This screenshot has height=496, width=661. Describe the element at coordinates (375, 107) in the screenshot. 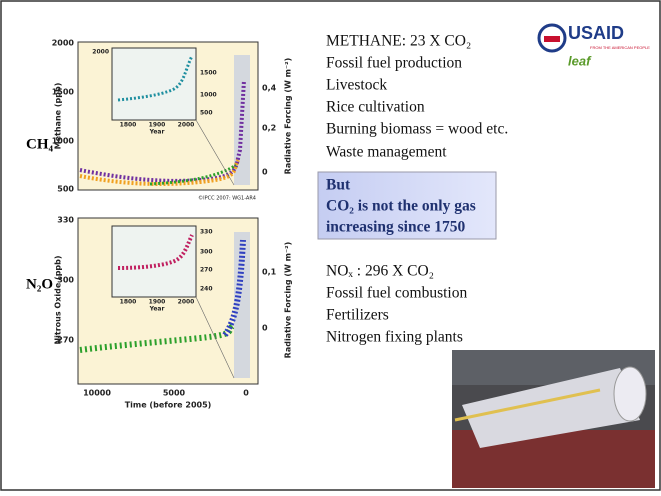

I see `list-item: Rice cultivation` at that location.